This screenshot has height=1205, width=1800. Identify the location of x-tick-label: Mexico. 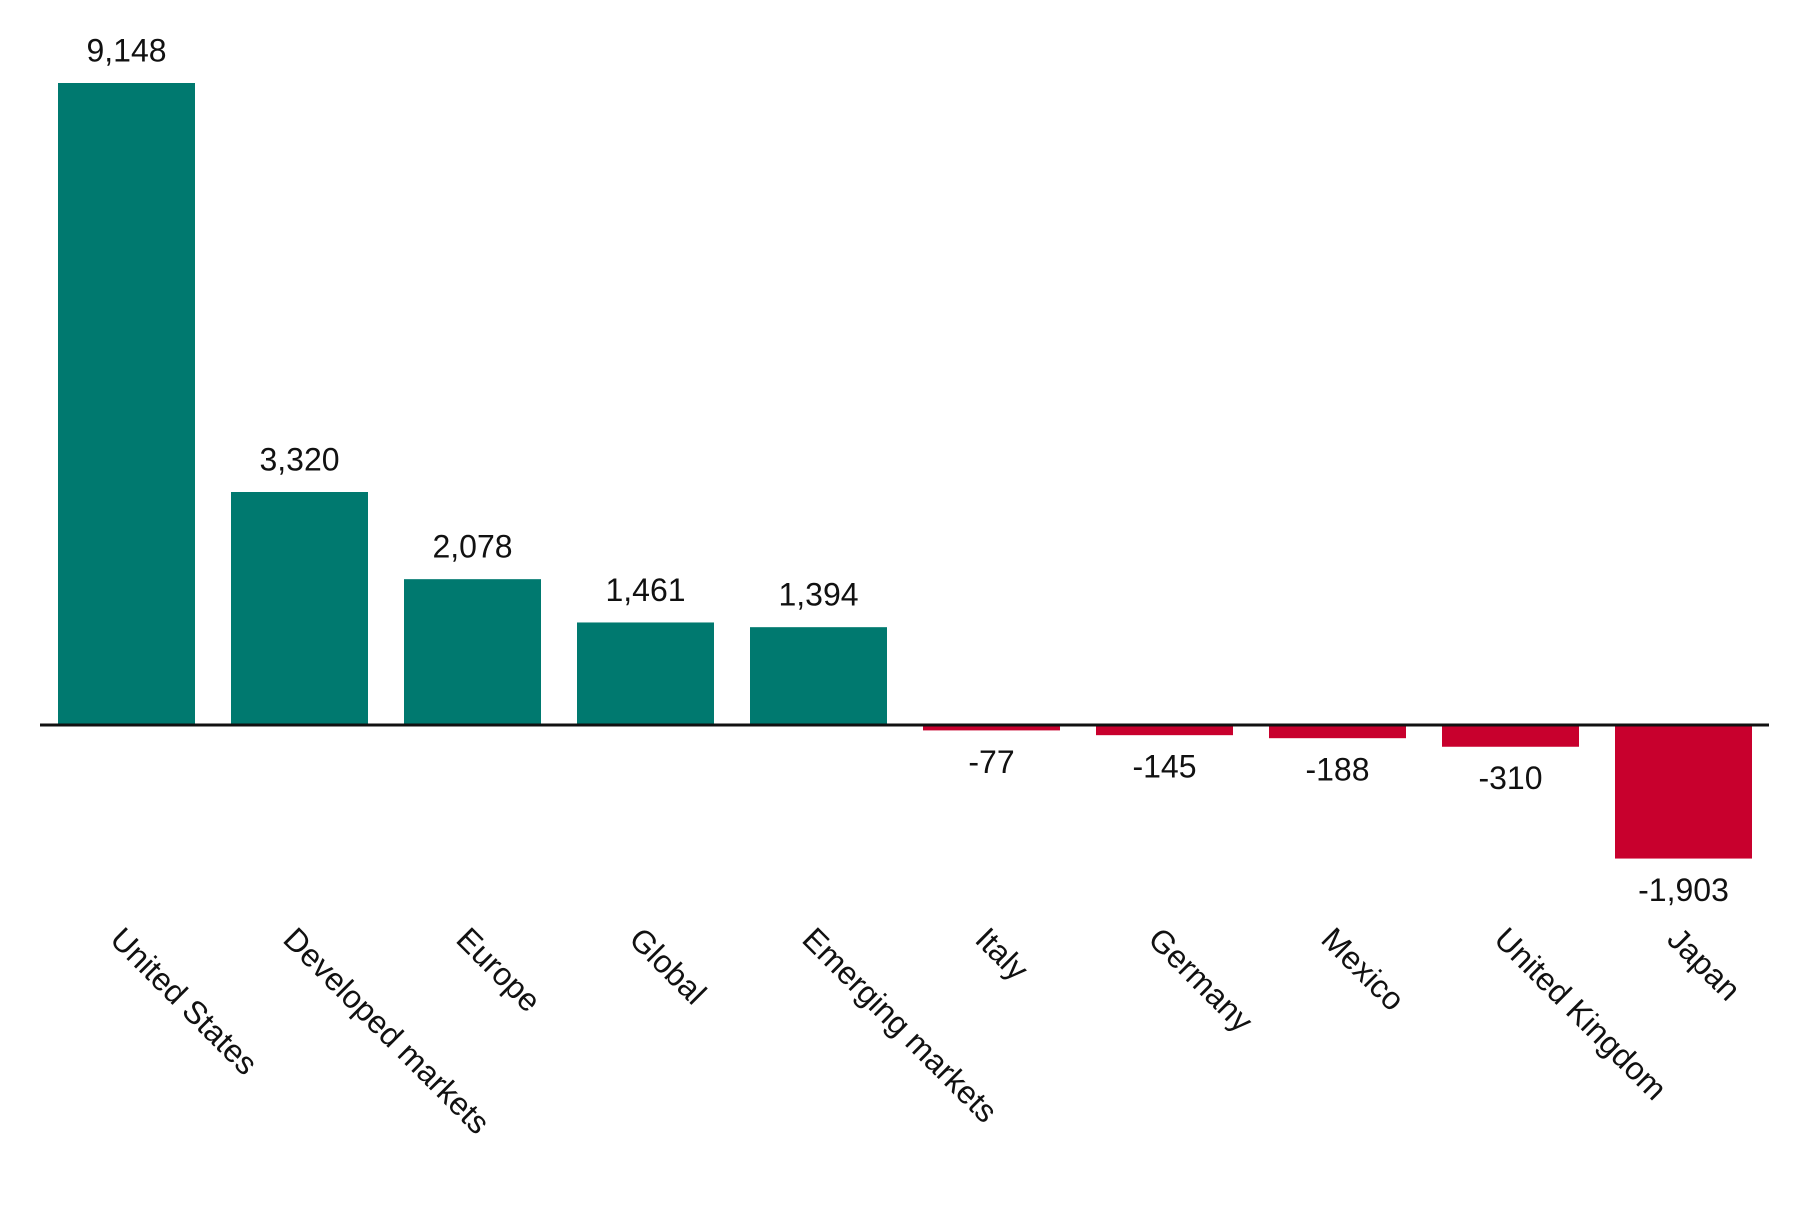
(1363, 968).